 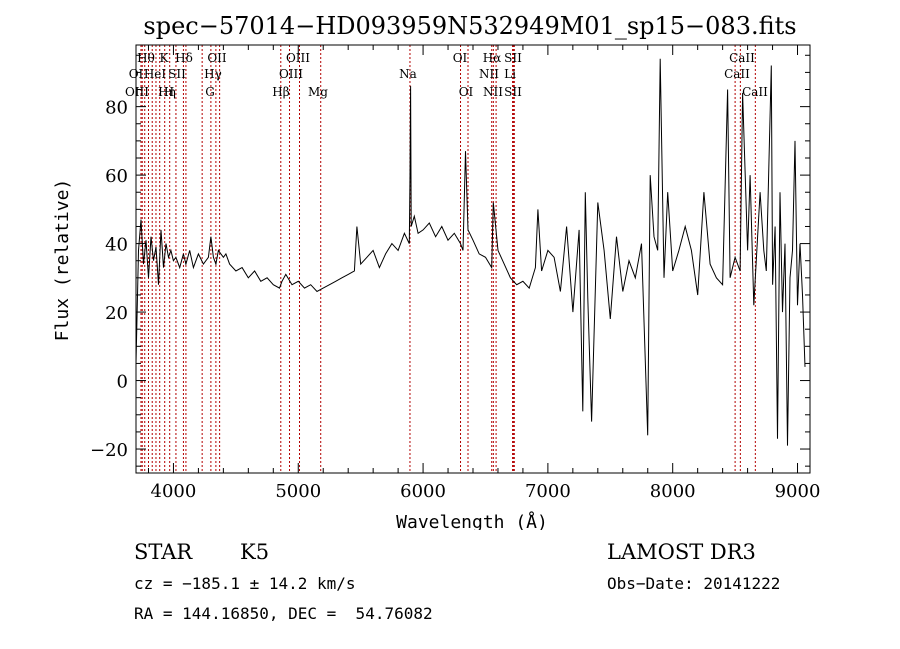 I want to click on x-tick-label: 9000, so click(x=798, y=491).